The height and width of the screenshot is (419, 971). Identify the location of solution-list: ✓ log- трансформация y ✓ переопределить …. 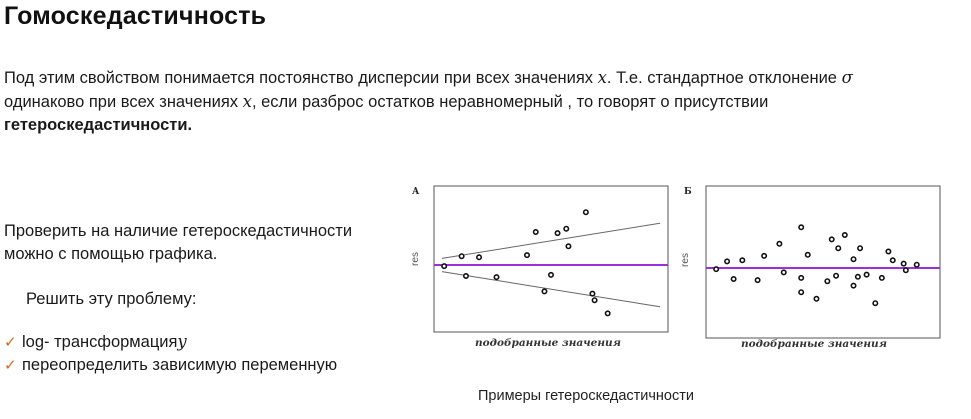
(170, 353).